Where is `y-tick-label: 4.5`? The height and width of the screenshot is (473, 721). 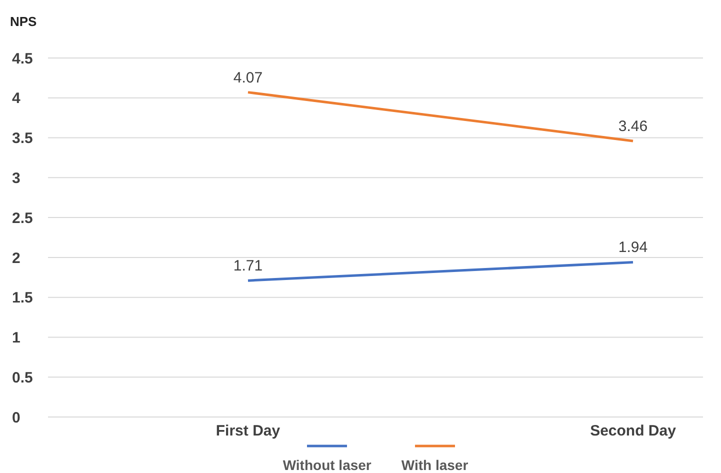
y-tick-label: 4.5 is located at coordinates (22, 59).